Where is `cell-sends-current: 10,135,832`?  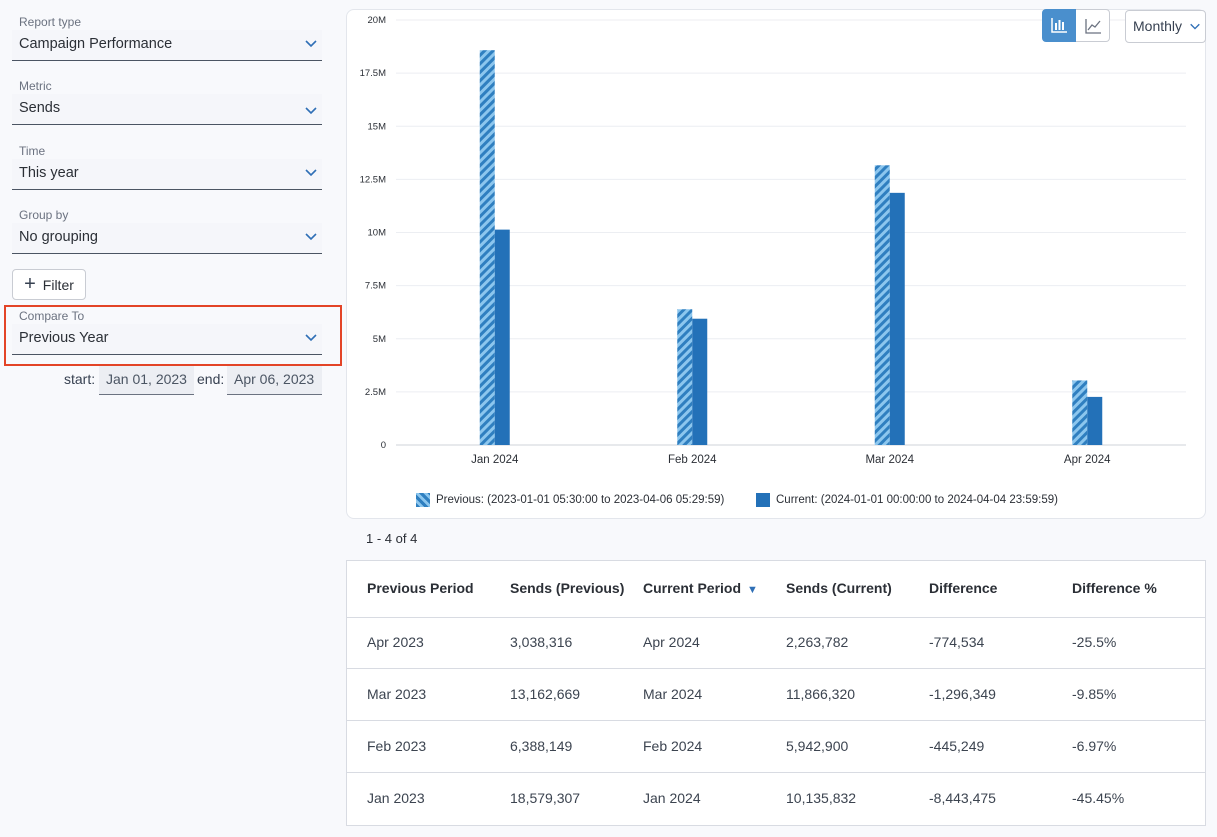 cell-sends-current: 10,135,832 is located at coordinates (821, 798).